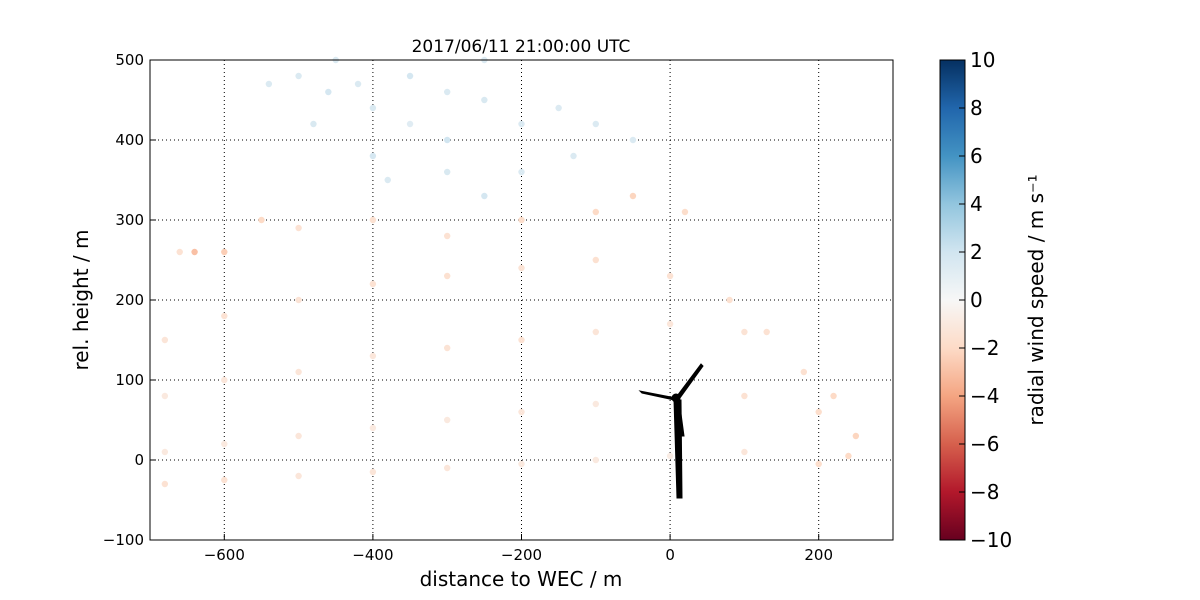 The height and width of the screenshot is (600, 1200). What do you see at coordinates (818, 555) in the screenshot?
I see `x-tick-label: 200` at bounding box center [818, 555].